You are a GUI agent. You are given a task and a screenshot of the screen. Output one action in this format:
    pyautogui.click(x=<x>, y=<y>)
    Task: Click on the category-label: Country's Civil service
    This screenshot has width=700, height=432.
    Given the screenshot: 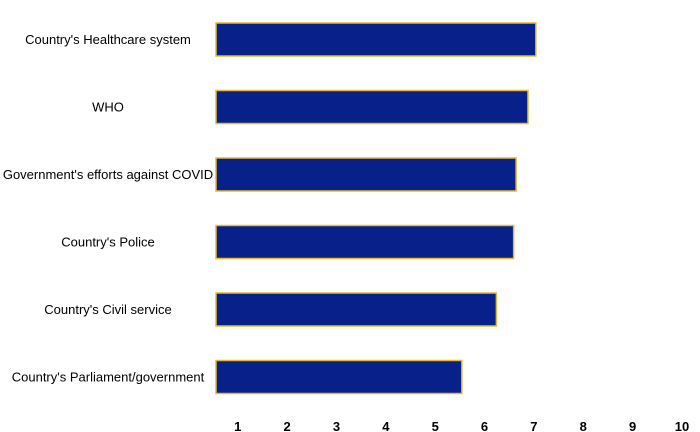 What is the action you would take?
    pyautogui.click(x=107, y=309)
    